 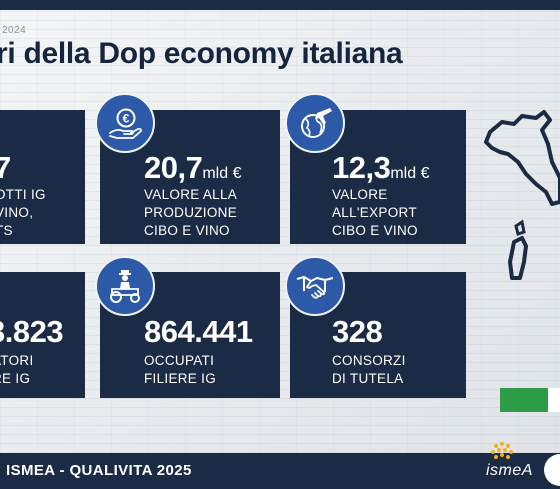 I want to click on stat-value: 864.441, so click(x=198, y=331).